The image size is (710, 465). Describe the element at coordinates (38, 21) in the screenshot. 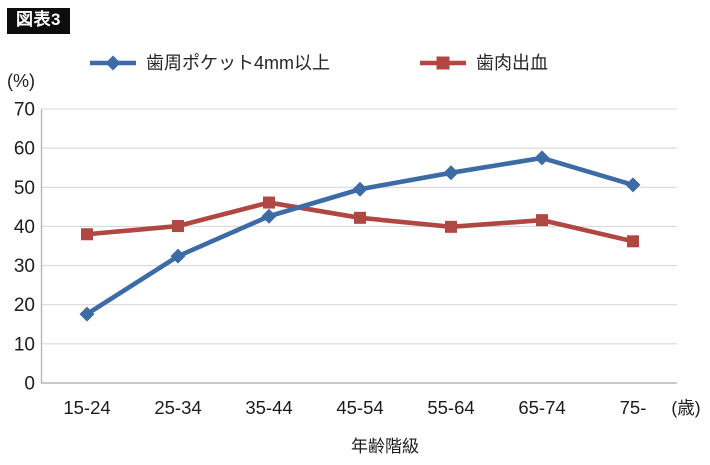

I see `figure-number-badge: 図表3` at that location.